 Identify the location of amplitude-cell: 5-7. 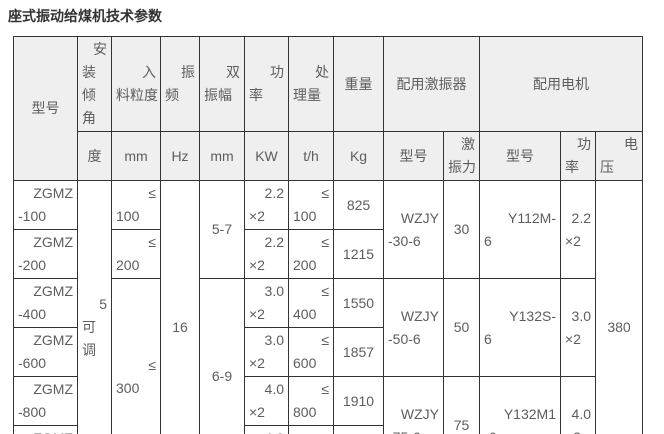
(222, 229).